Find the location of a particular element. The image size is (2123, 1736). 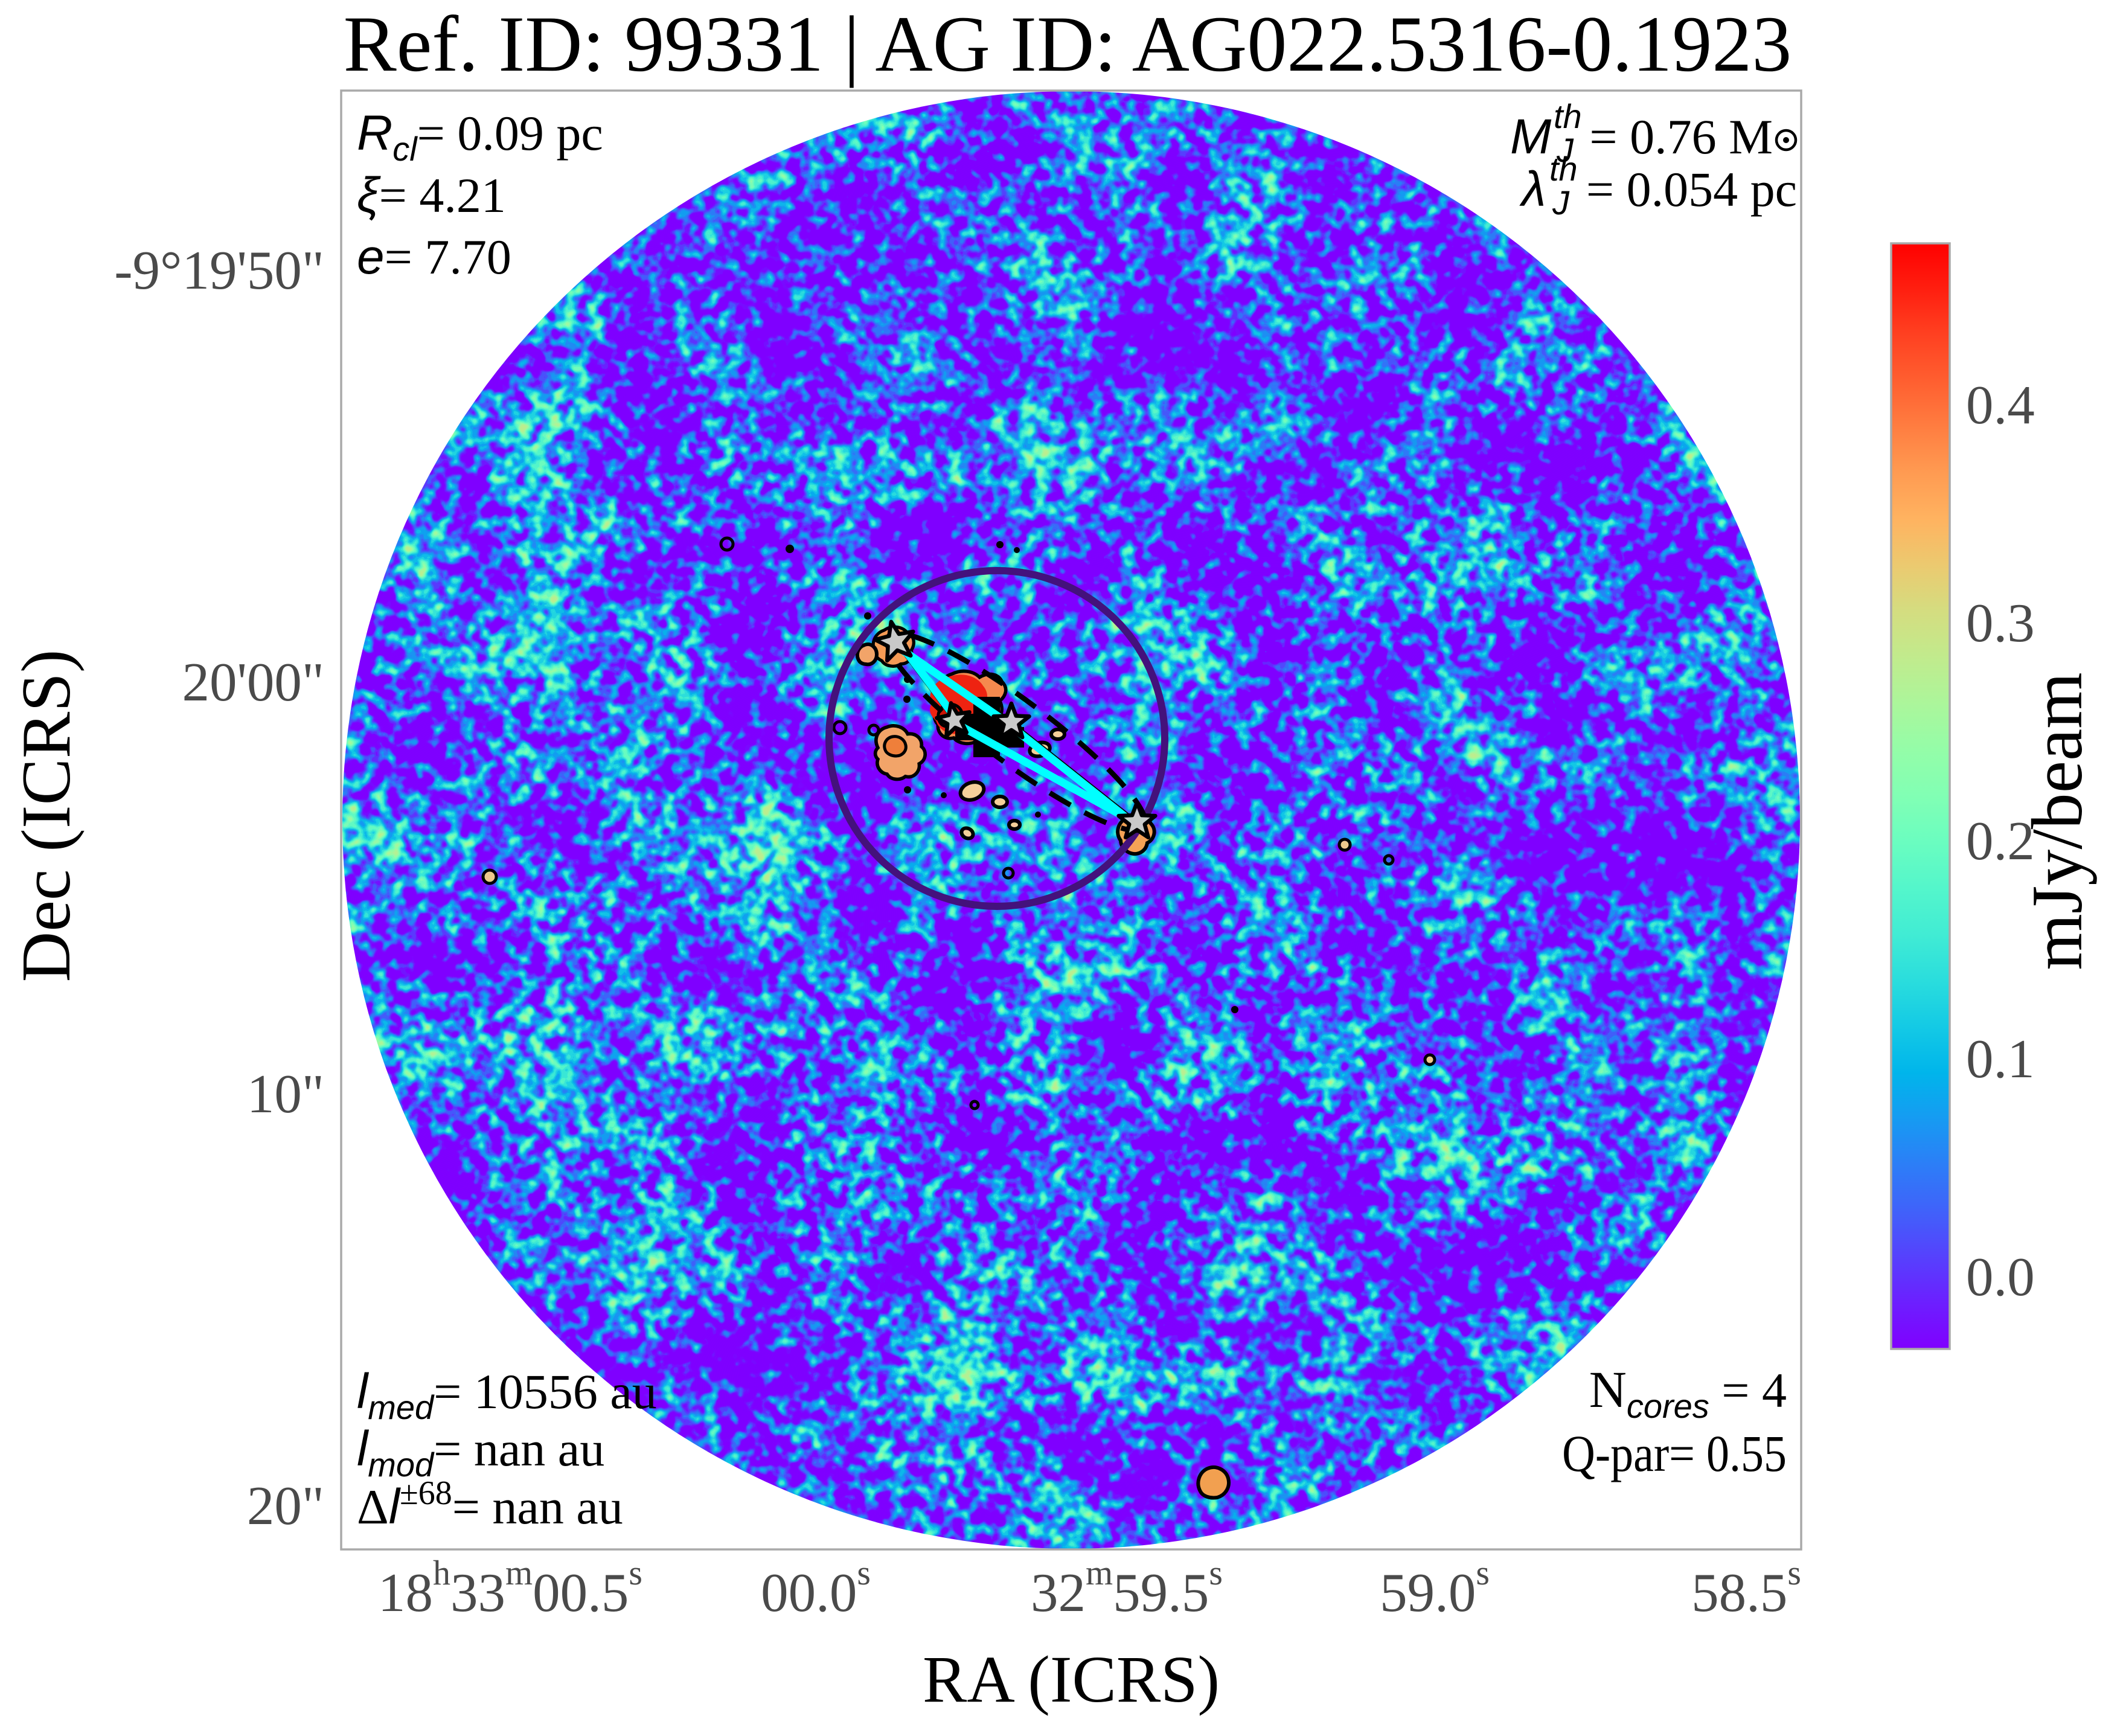

svg-text: 10" is located at coordinates (285, 1093).